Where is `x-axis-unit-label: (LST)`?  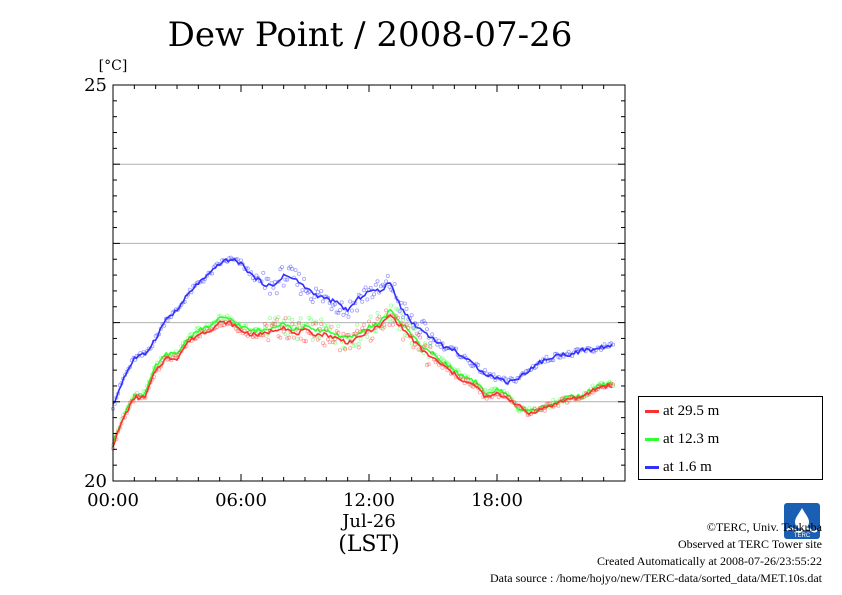
x-axis-unit-label: (LST) is located at coordinates (369, 544).